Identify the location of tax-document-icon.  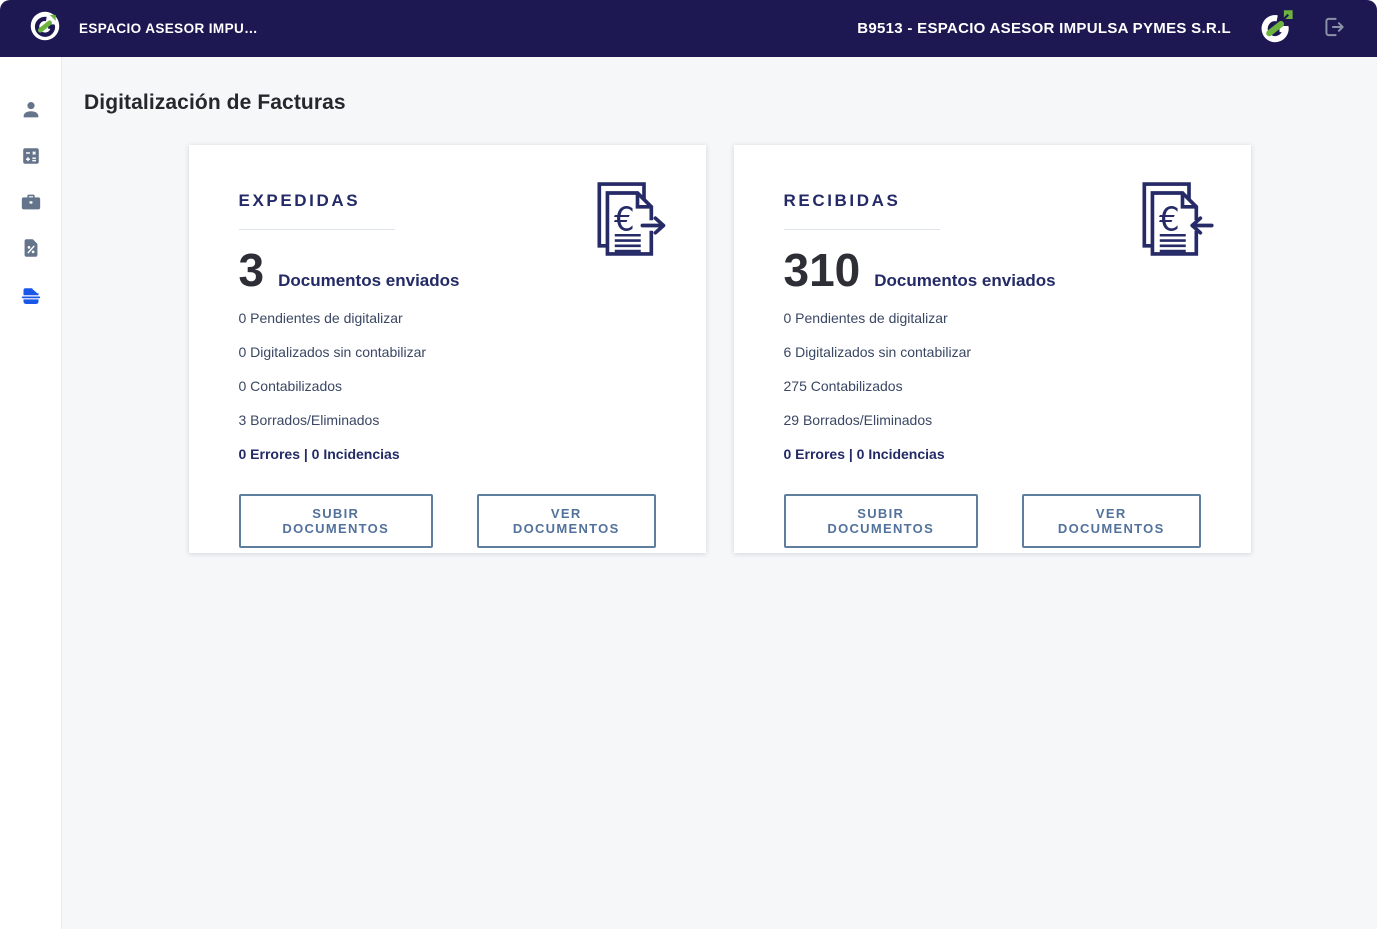
(31, 249).